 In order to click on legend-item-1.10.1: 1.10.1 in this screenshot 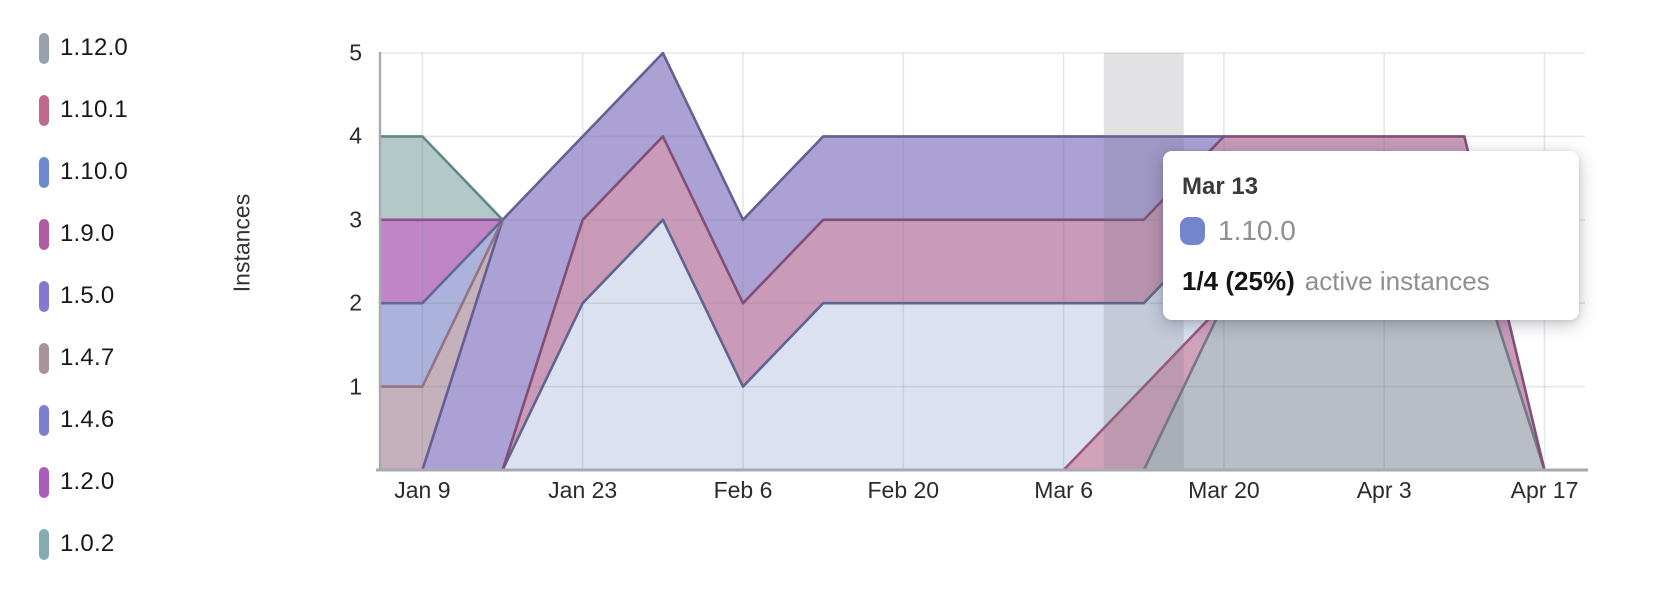, I will do `click(83, 110)`.